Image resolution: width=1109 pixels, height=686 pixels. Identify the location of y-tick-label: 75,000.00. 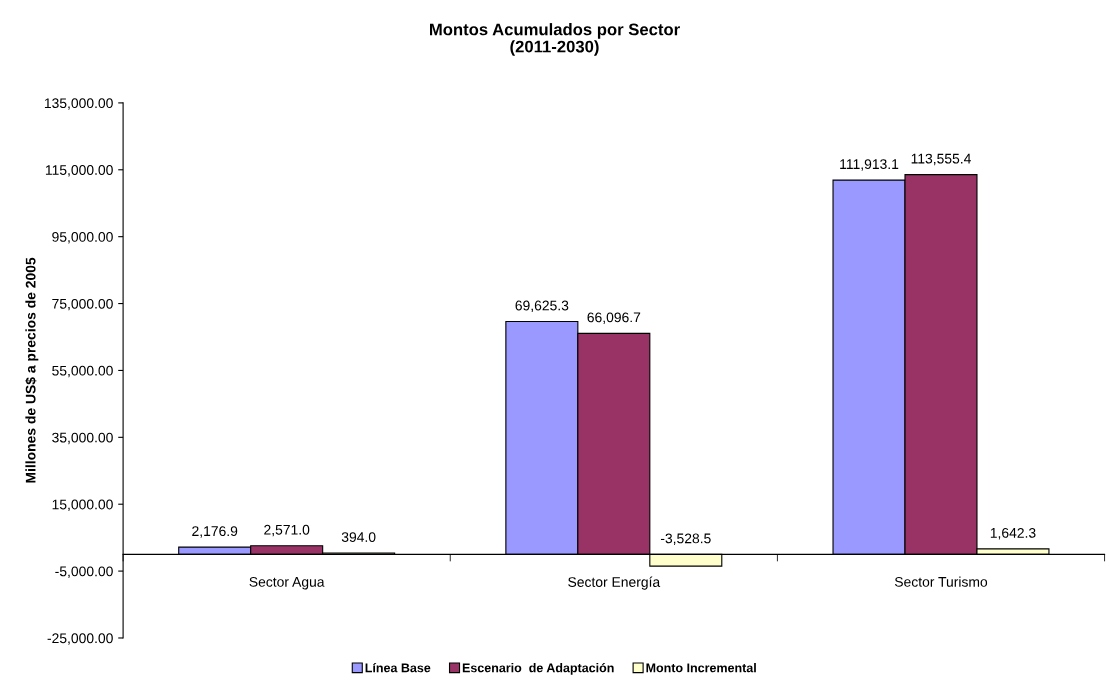
(82, 304).